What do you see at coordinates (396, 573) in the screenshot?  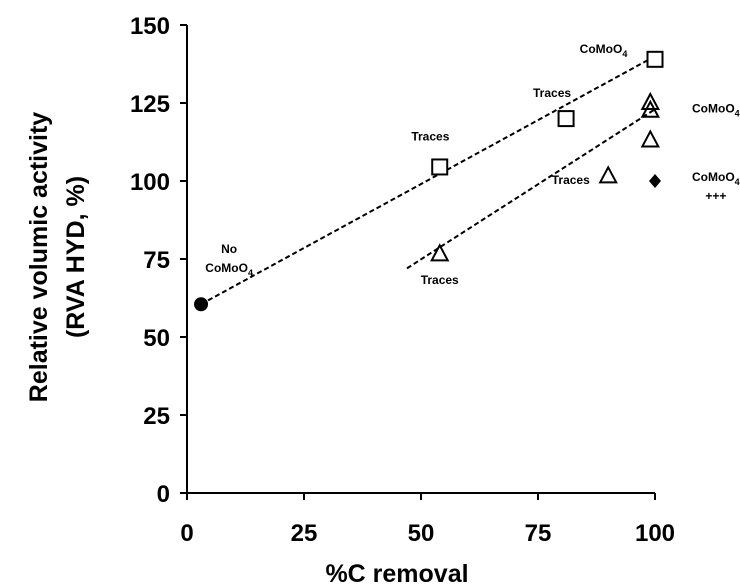 I see `x-axis-title: %C removal` at bounding box center [396, 573].